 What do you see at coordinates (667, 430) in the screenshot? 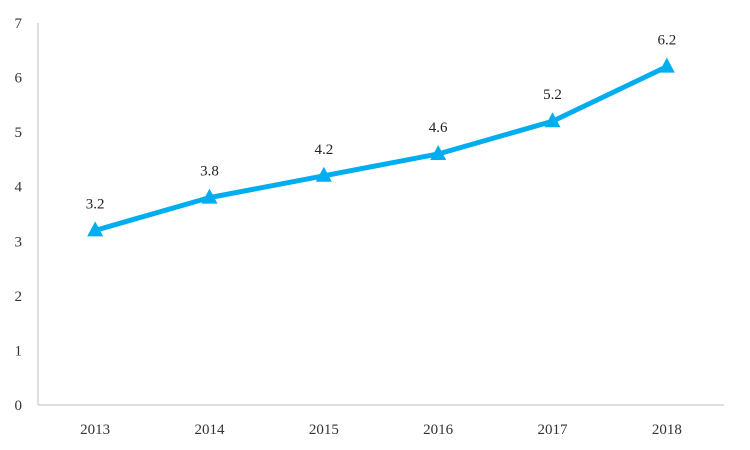
I see `x-tick-label: 2018` at bounding box center [667, 430].